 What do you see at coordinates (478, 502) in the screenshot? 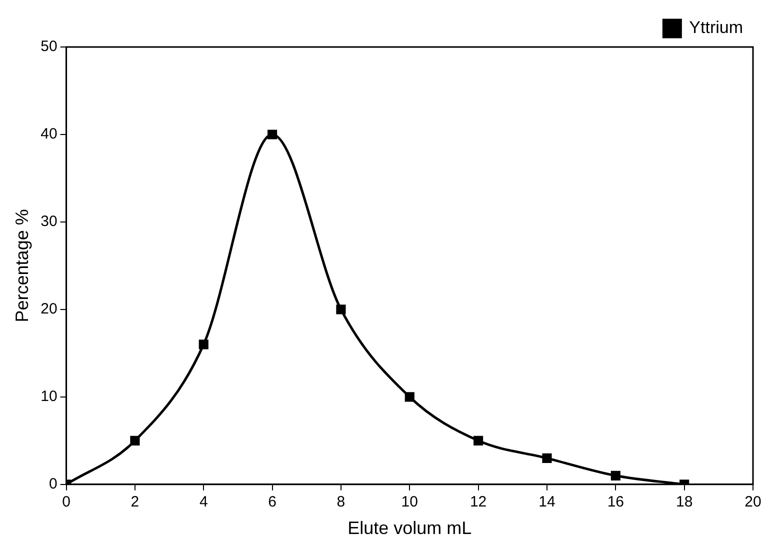
I see `x-tick-label: 12` at bounding box center [478, 502].